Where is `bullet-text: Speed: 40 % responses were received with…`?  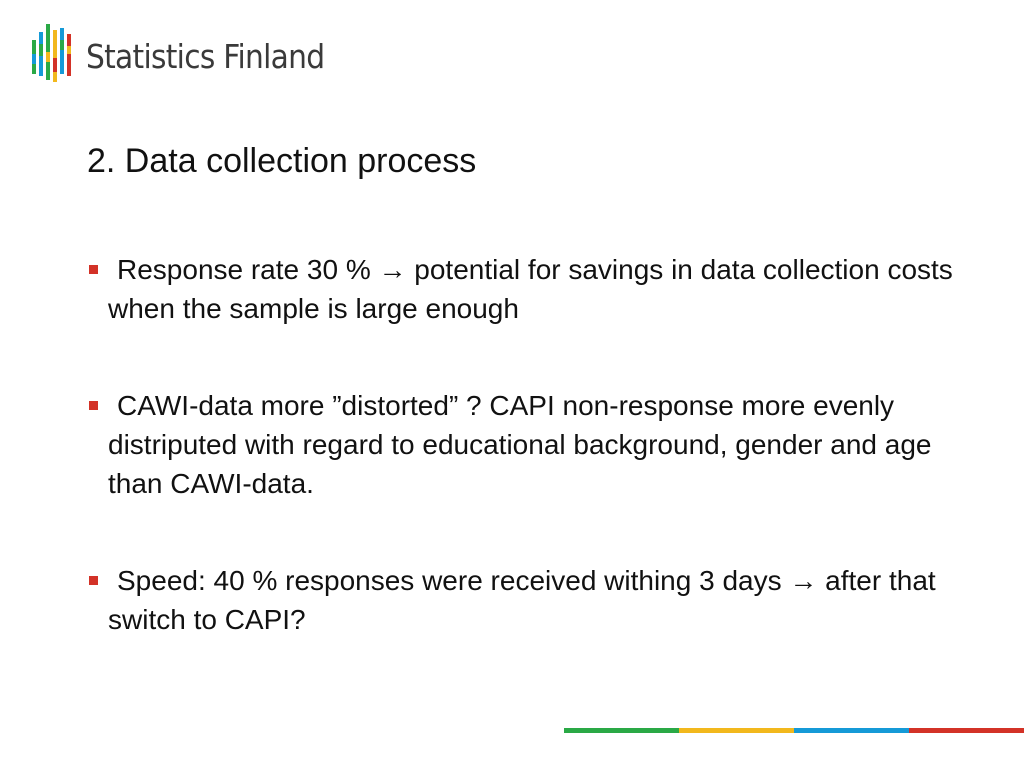 bullet-text: Speed: 40 % responses were received with… is located at coordinates (522, 600).